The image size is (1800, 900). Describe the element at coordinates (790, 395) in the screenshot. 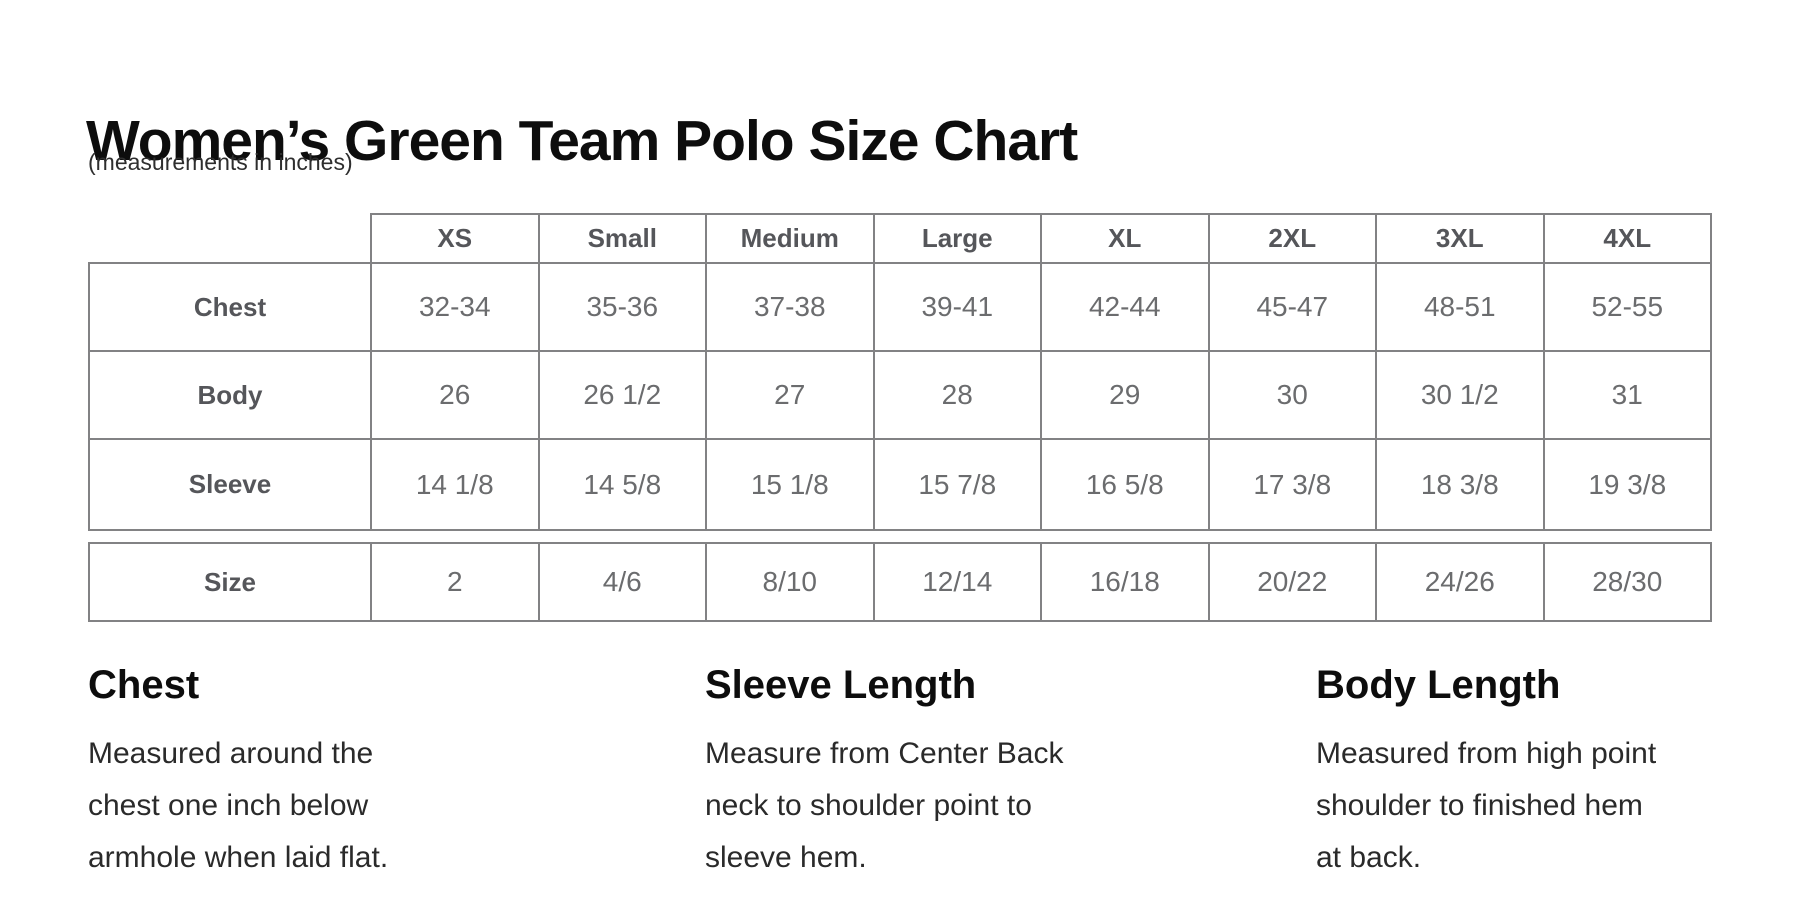

I see `body-medium-value: 27` at that location.